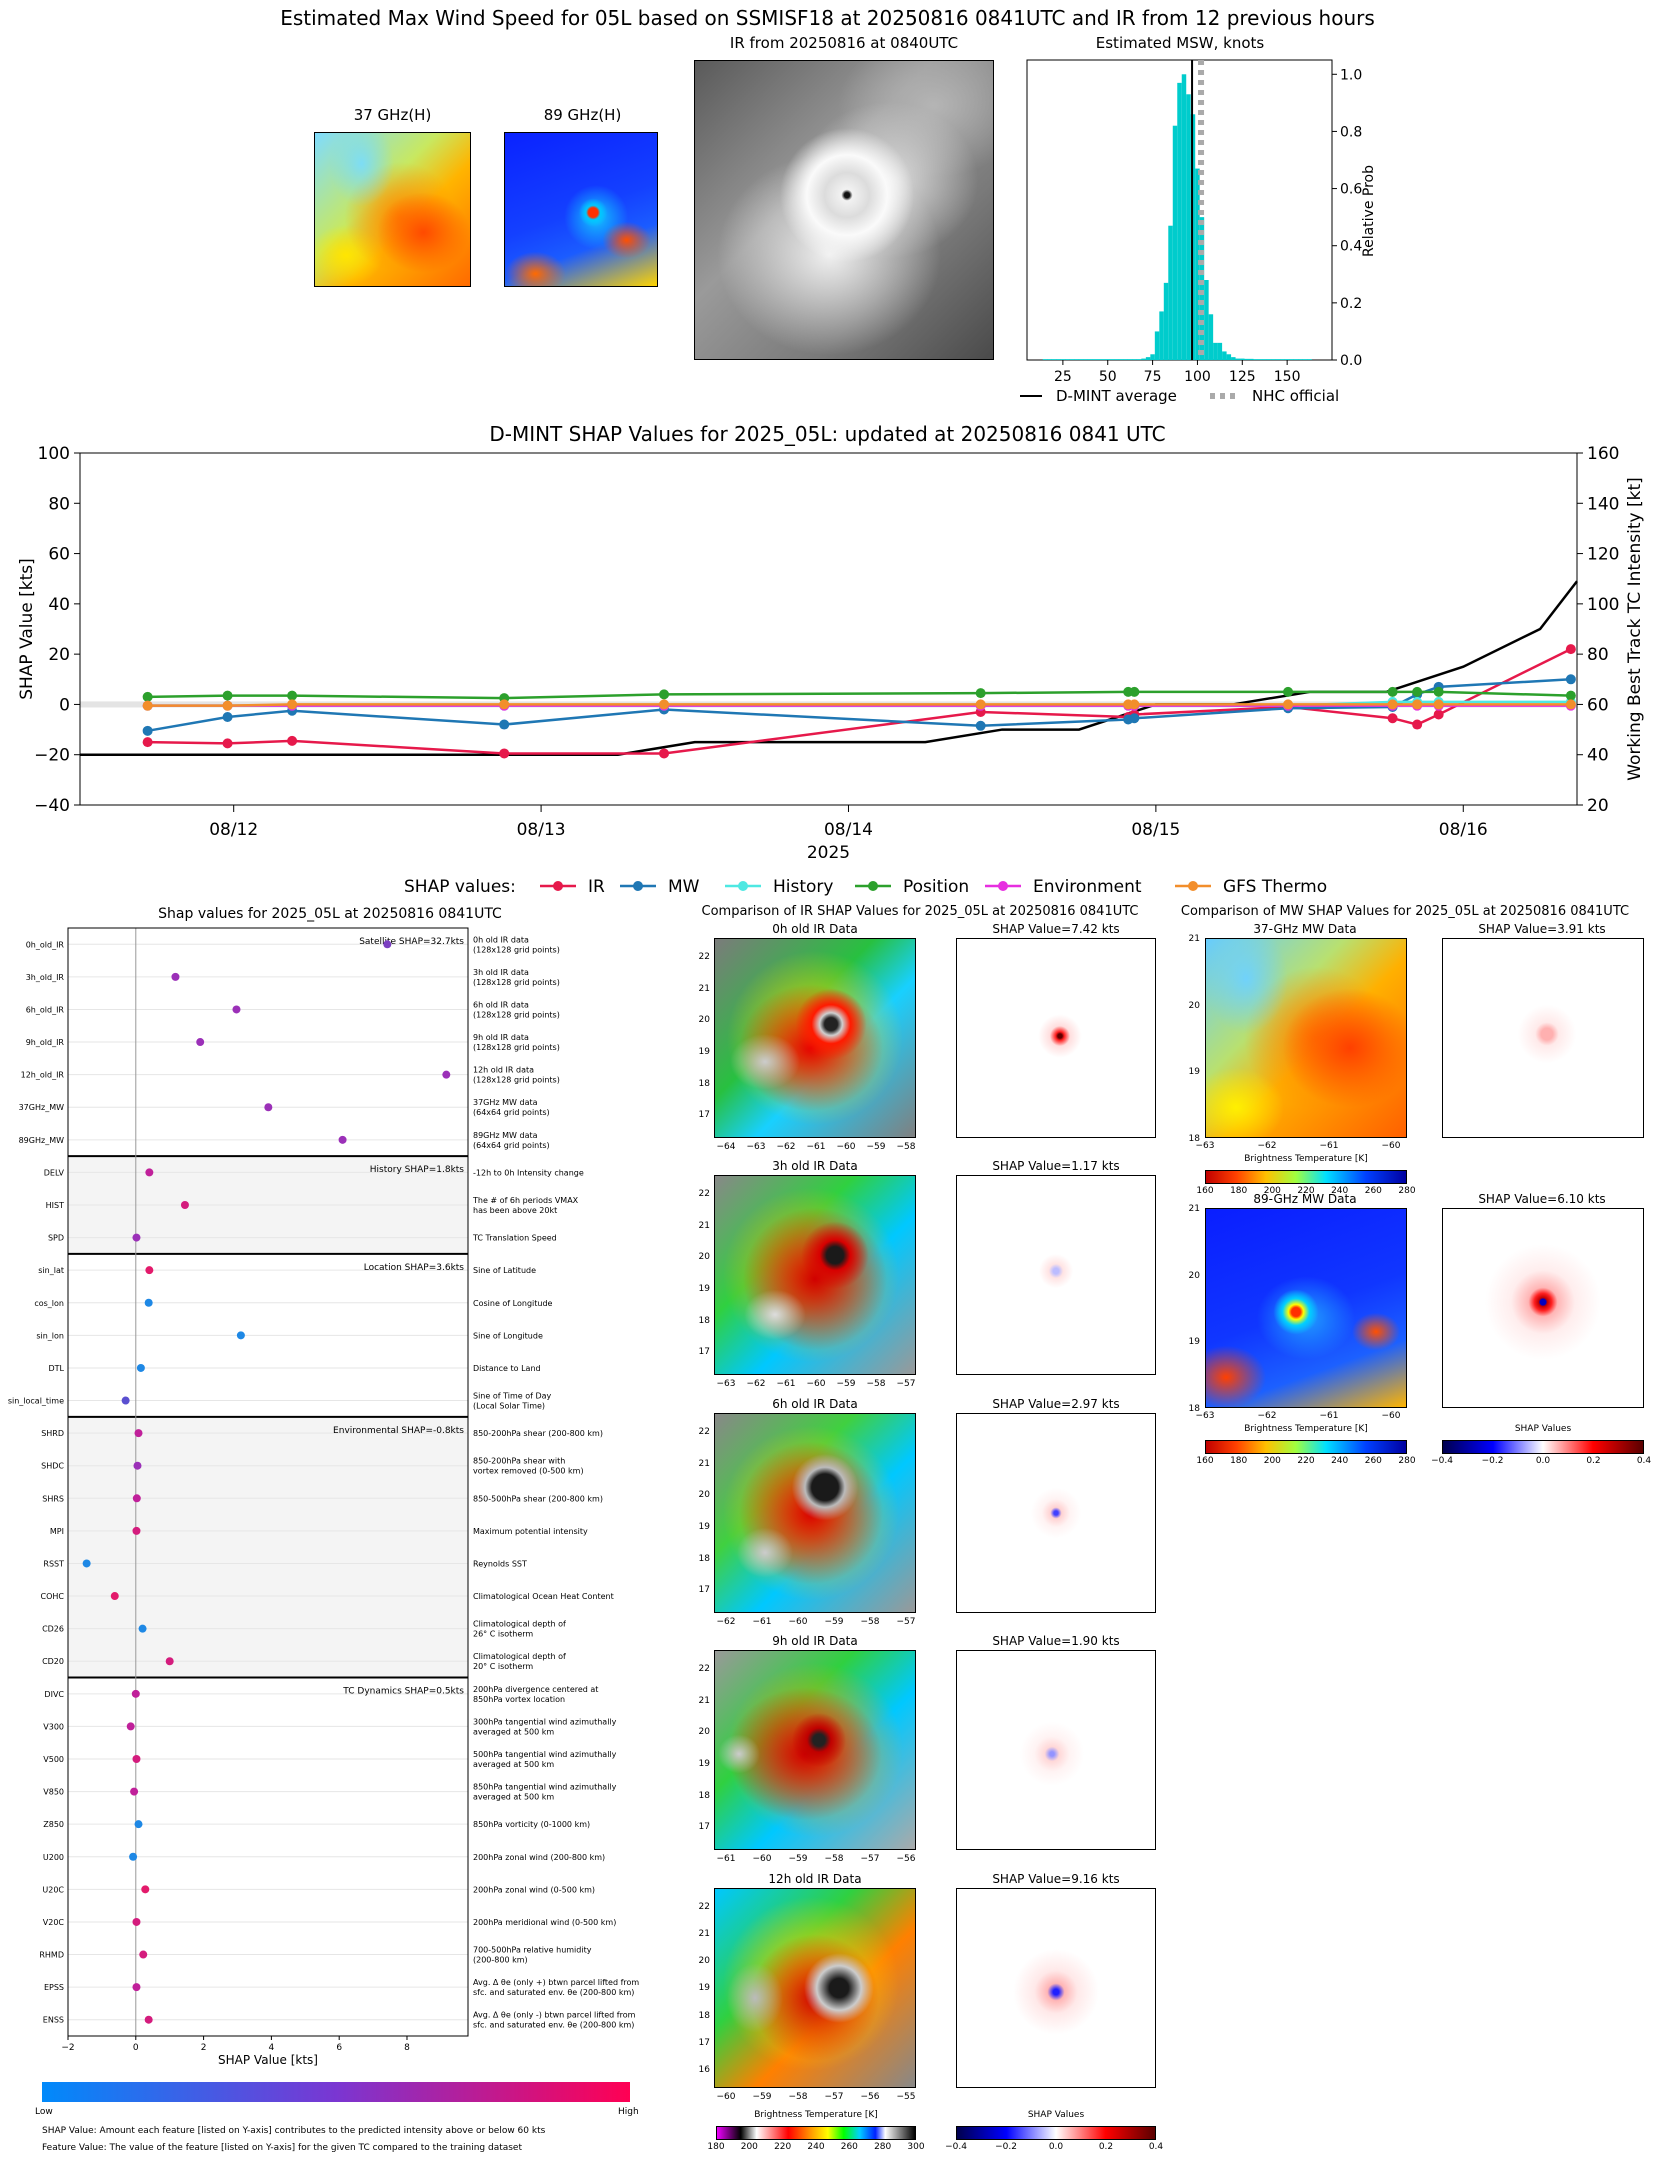  What do you see at coordinates (538, 1498) in the screenshot?
I see `feature-desc: 850-500hPa shear (200-800 km)` at bounding box center [538, 1498].